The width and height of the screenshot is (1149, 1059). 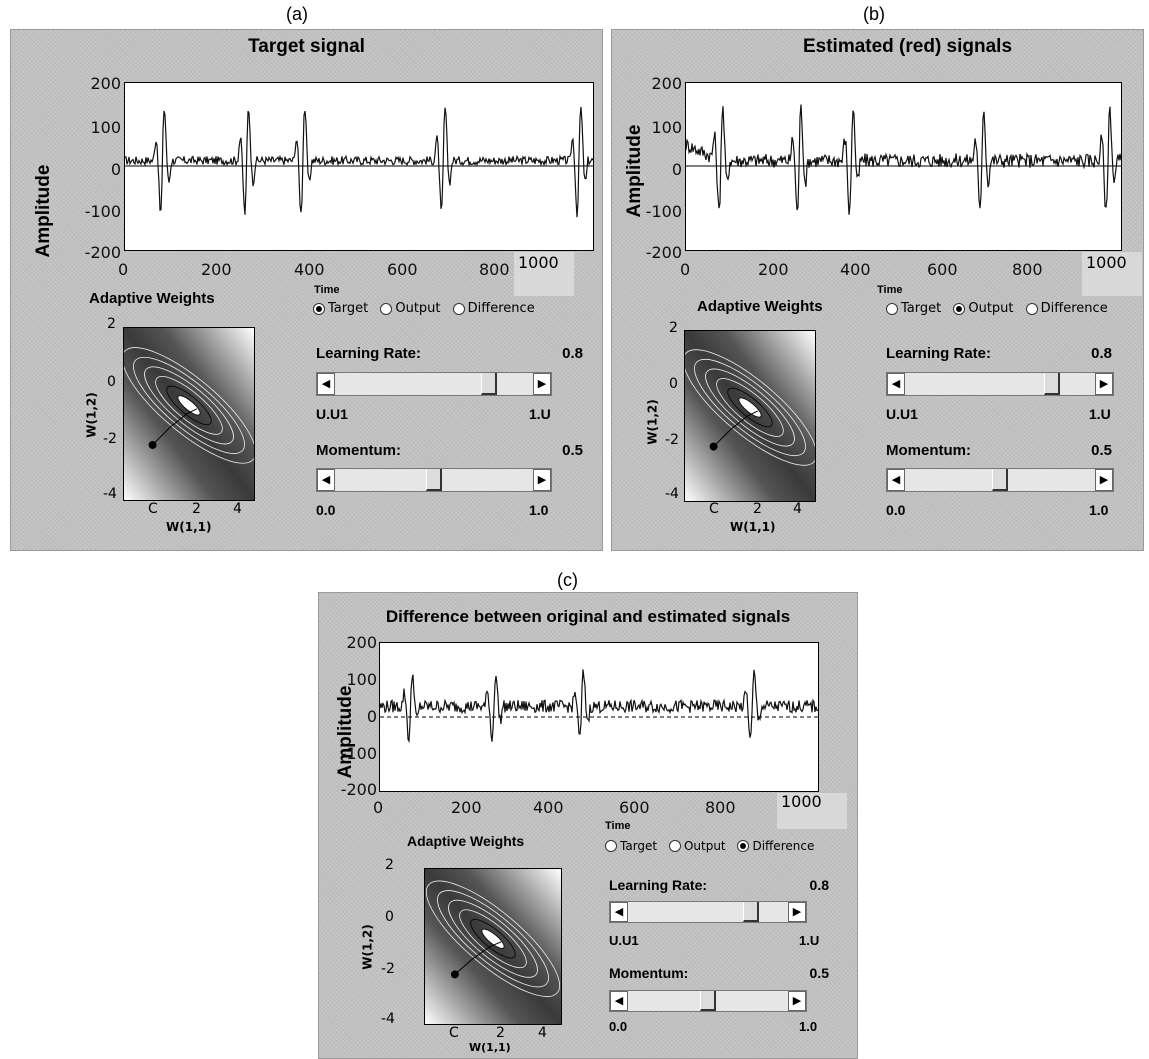 What do you see at coordinates (812, 811) in the screenshot?
I see `x-tick-1000: 1000` at bounding box center [812, 811].